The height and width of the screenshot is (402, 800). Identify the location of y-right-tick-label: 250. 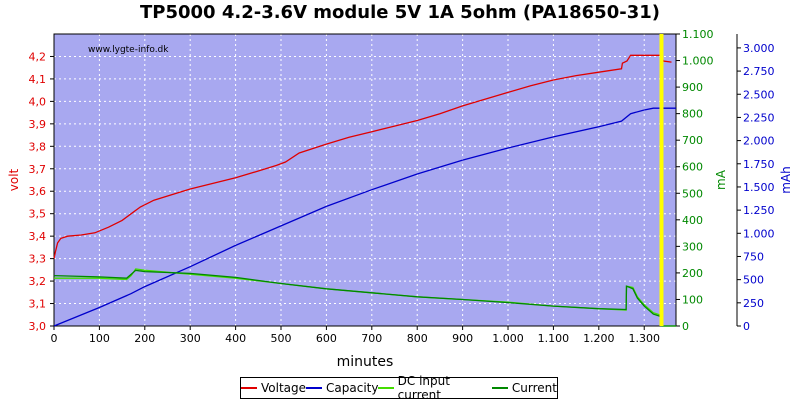
(753, 303).